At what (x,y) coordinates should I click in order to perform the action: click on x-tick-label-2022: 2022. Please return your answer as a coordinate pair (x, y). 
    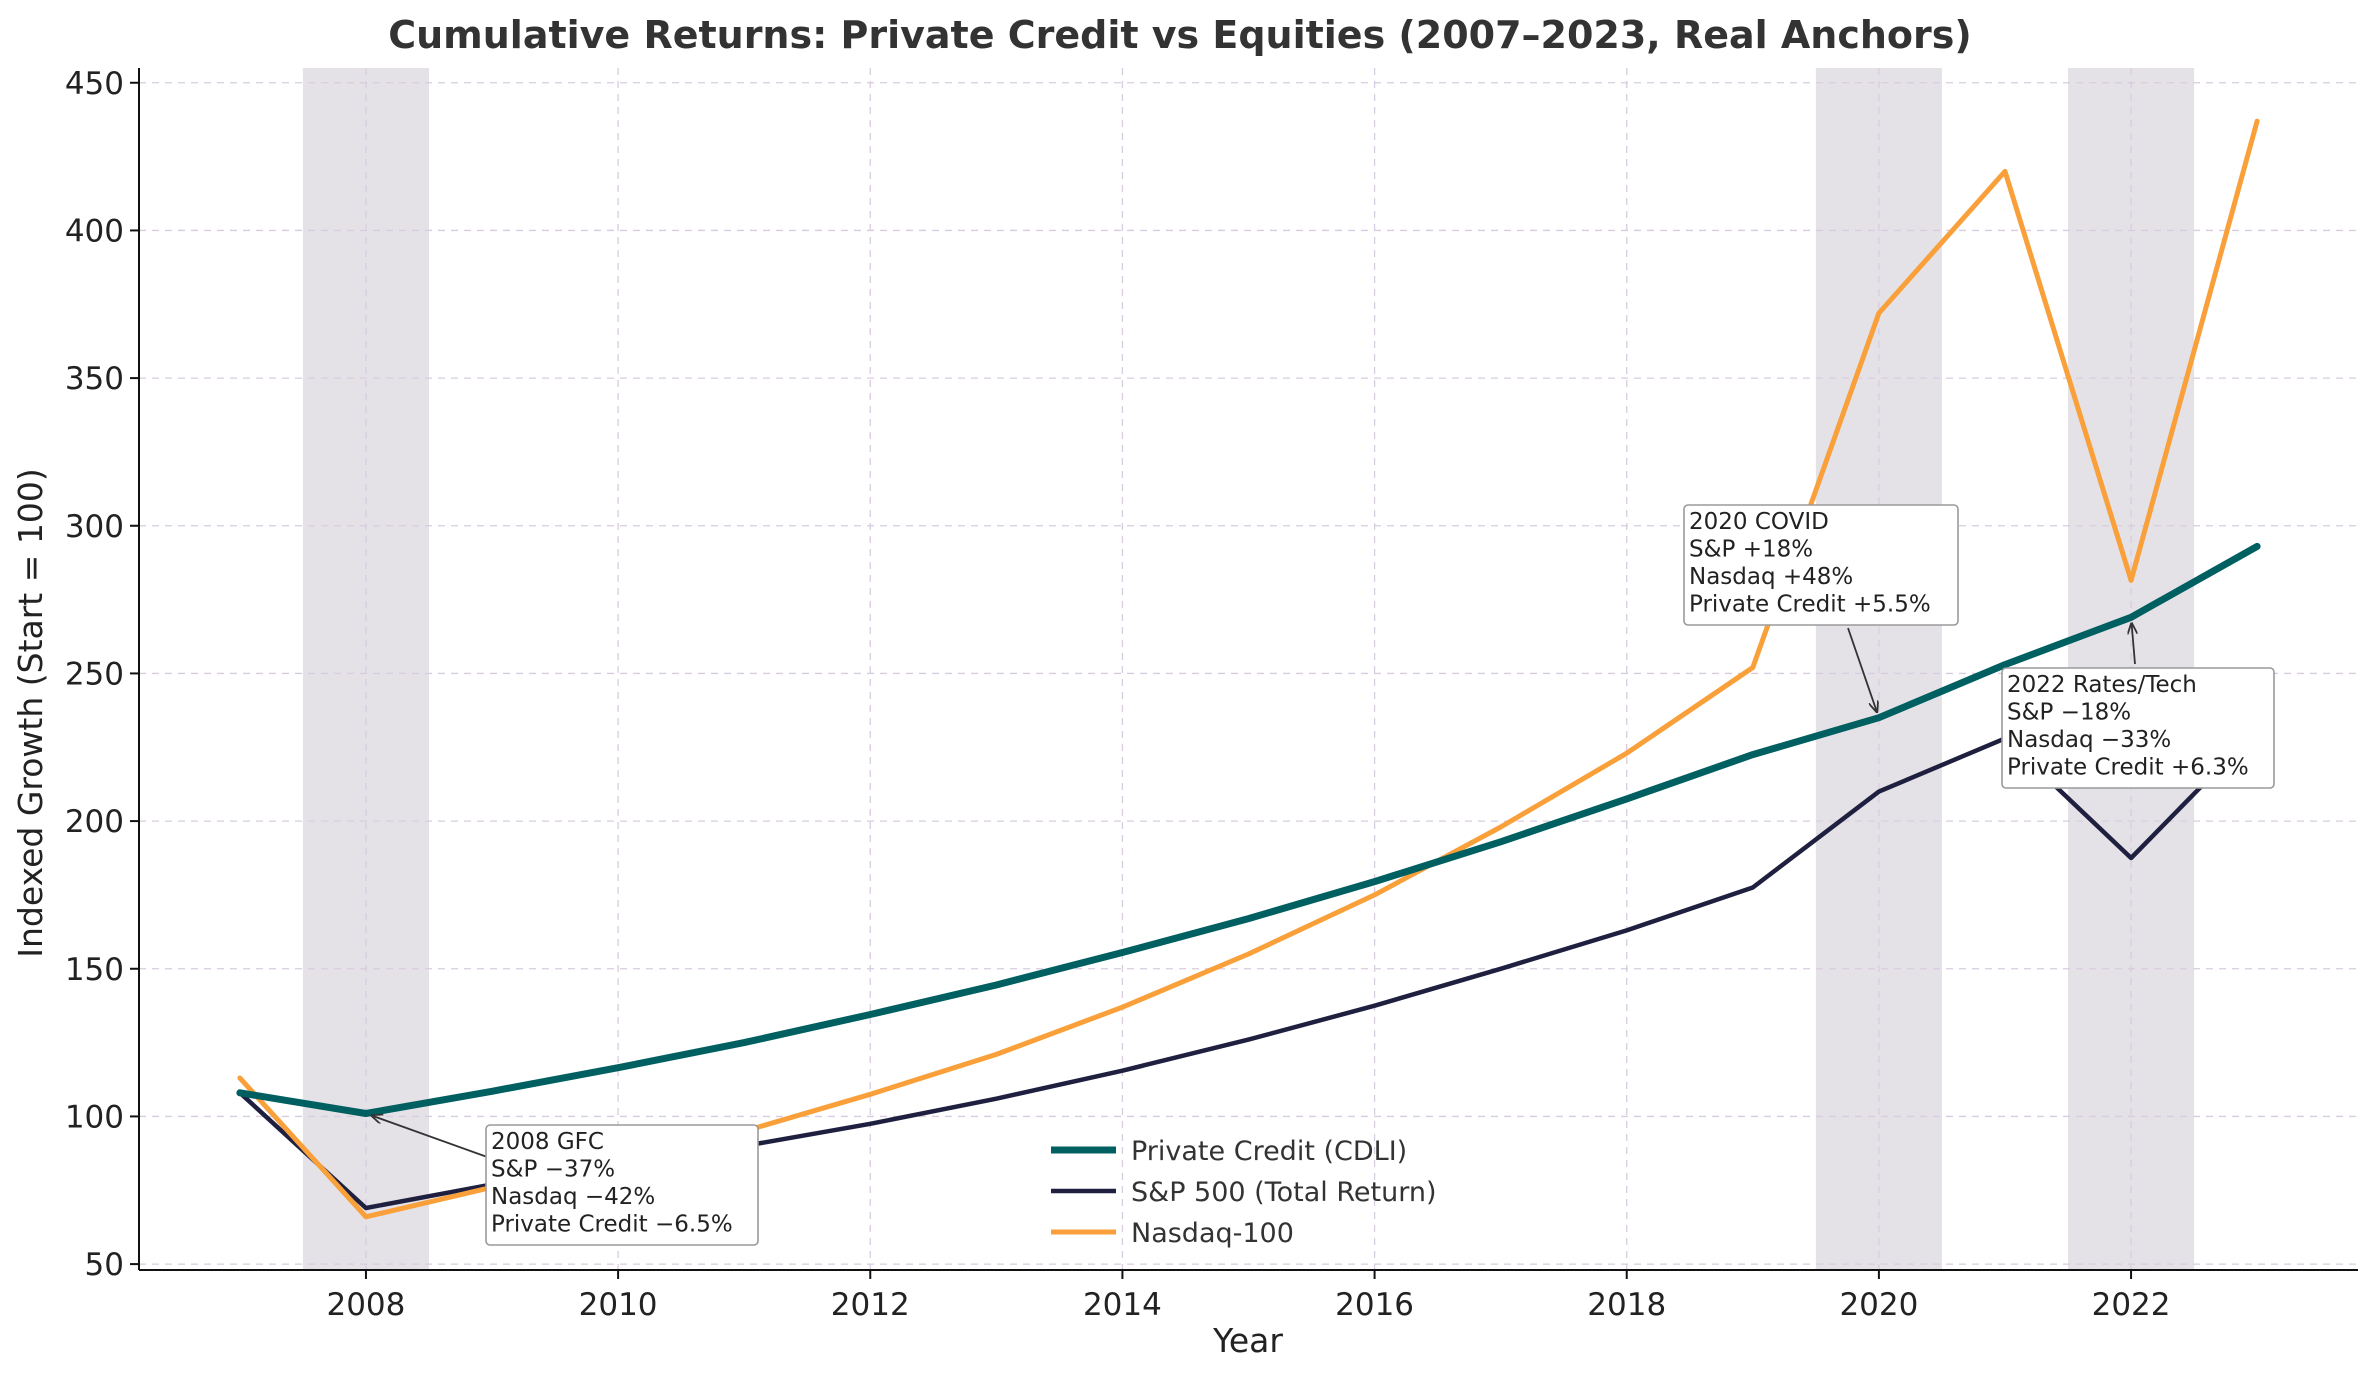
    Looking at the image, I should click on (2131, 1305).